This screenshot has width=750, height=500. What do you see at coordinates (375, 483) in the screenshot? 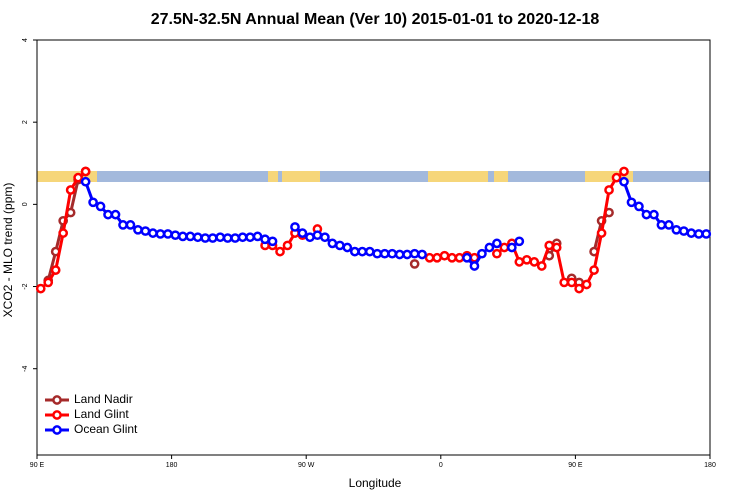
I see `x-axis-label: Longitude` at bounding box center [375, 483].